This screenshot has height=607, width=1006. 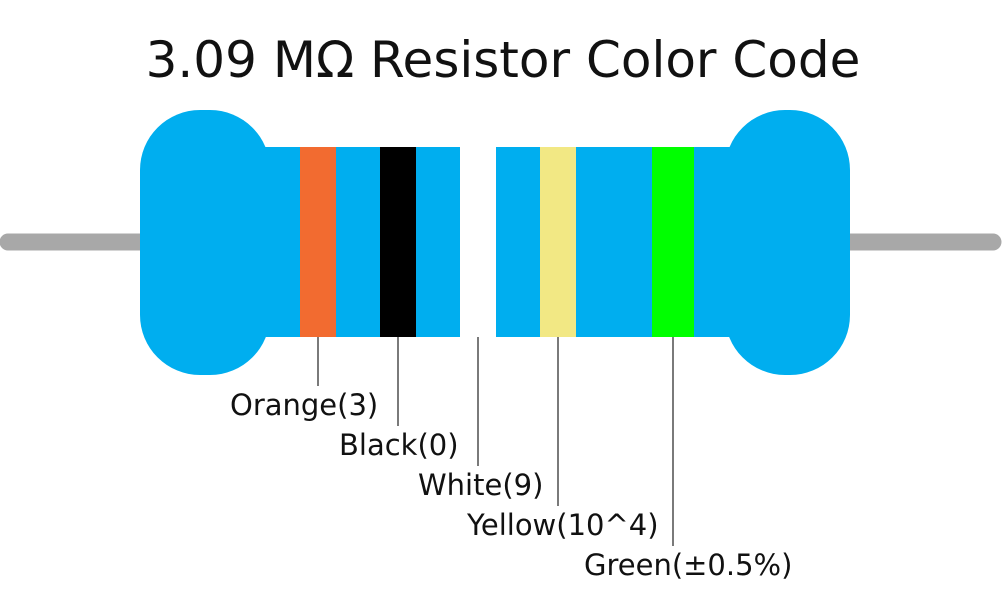 What do you see at coordinates (478, 242) in the screenshot?
I see `band-white` at bounding box center [478, 242].